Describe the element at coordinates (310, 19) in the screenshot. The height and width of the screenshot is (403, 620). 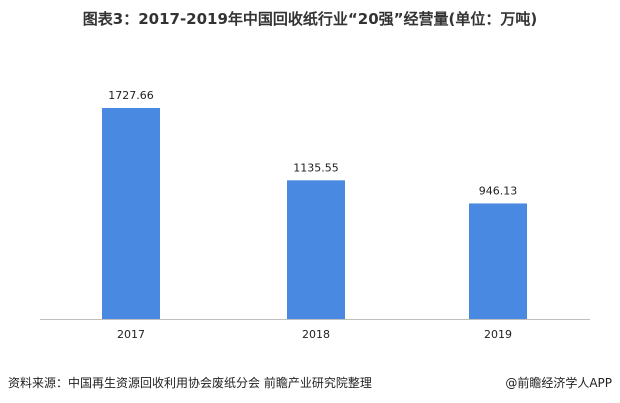
I see `chart-title: 图表3：2017-2019年中国回收纸行业“20强”经营量(单位：万吨)` at that location.